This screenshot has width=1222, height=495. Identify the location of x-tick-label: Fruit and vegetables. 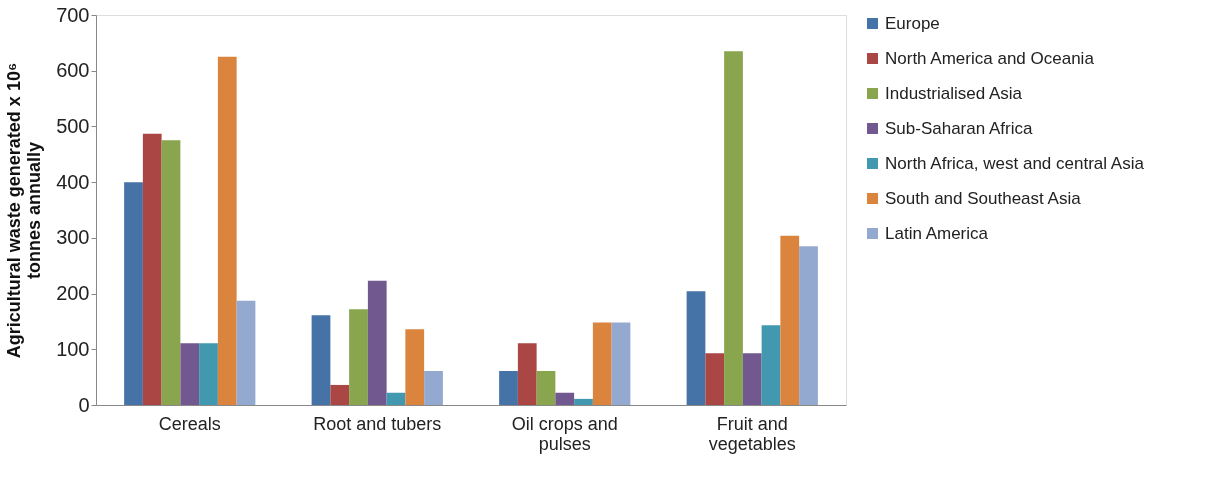
(752, 433).